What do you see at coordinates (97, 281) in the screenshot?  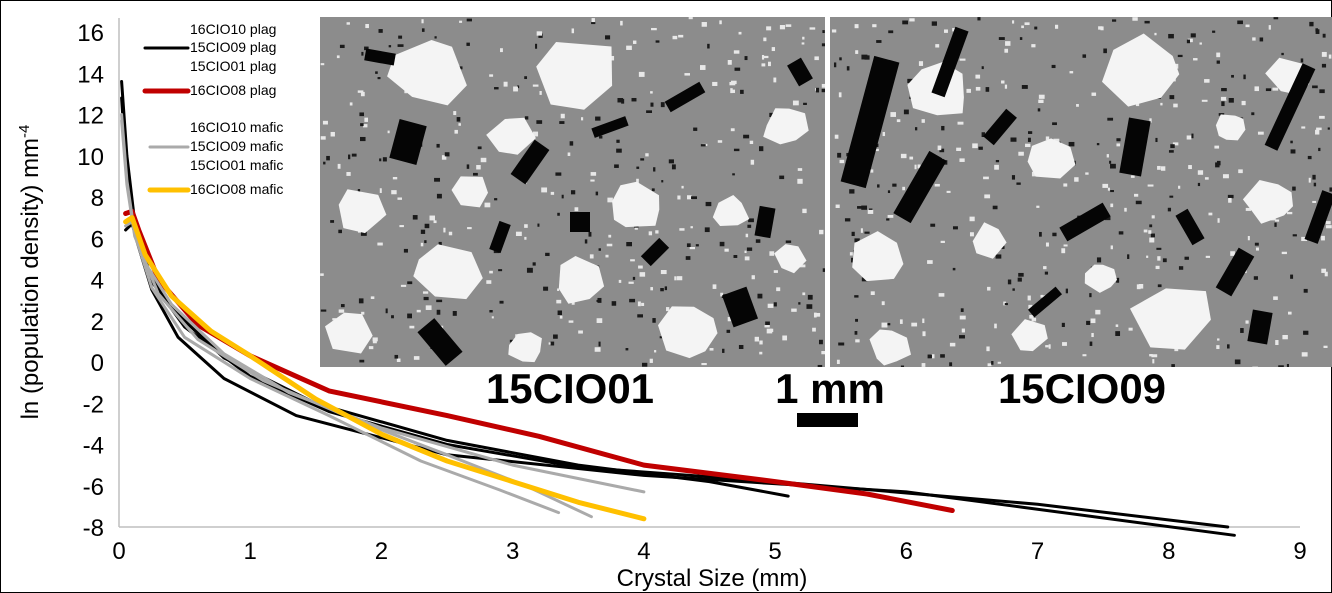 I see `y-tick-label: 4` at bounding box center [97, 281].